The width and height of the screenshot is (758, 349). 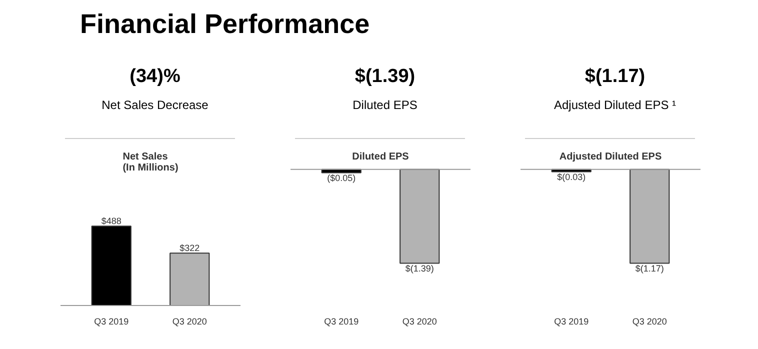 What do you see at coordinates (385, 105) in the screenshot?
I see `text: Diluted EPS` at bounding box center [385, 105].